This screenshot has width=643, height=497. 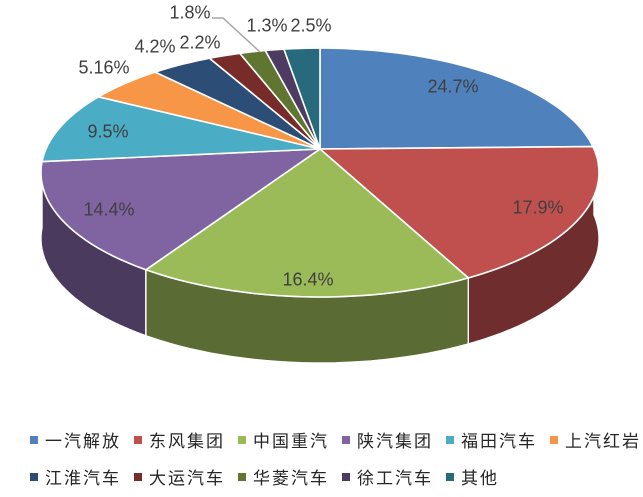 I want to click on legend-label: 福田汽车, so click(x=499, y=441).